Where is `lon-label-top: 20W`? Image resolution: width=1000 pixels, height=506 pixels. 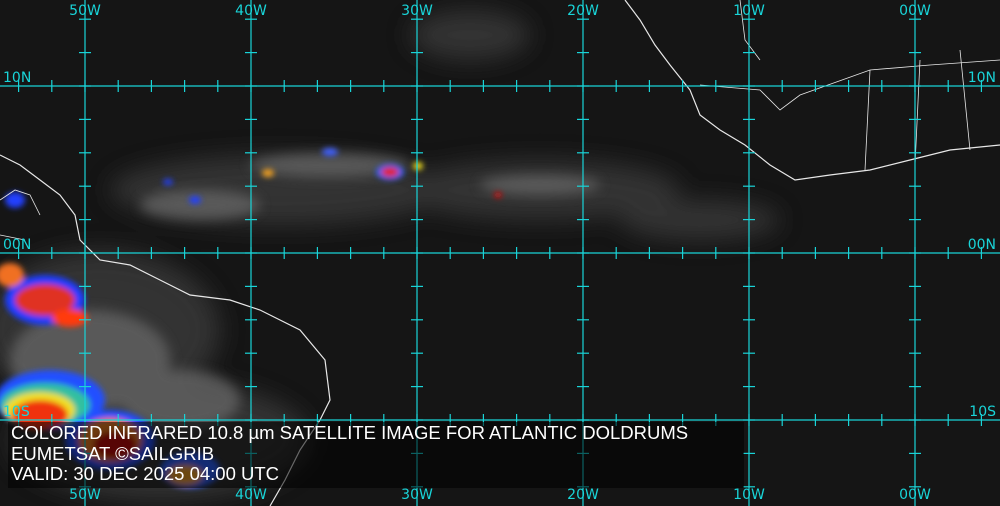 lon-label-top: 20W is located at coordinates (583, 11).